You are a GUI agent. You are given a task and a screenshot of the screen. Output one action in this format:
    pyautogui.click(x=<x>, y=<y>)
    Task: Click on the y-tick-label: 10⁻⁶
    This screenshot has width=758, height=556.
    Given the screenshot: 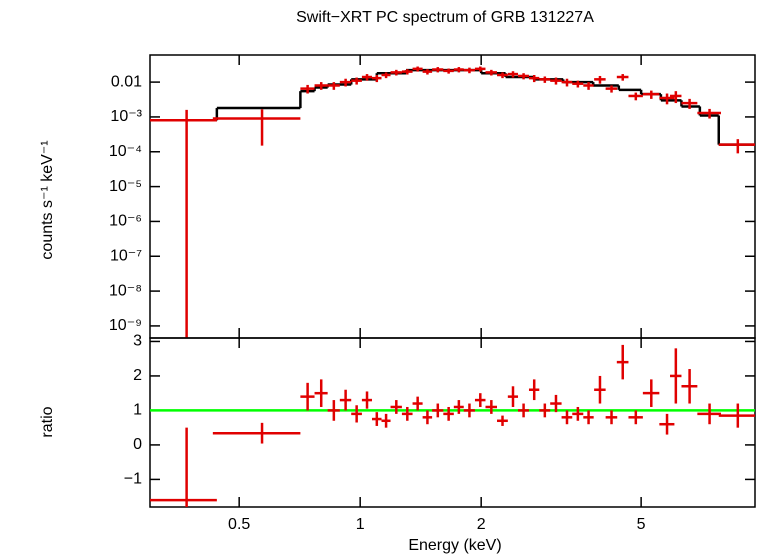 What is the action you would take?
    pyautogui.click(x=125, y=221)
    